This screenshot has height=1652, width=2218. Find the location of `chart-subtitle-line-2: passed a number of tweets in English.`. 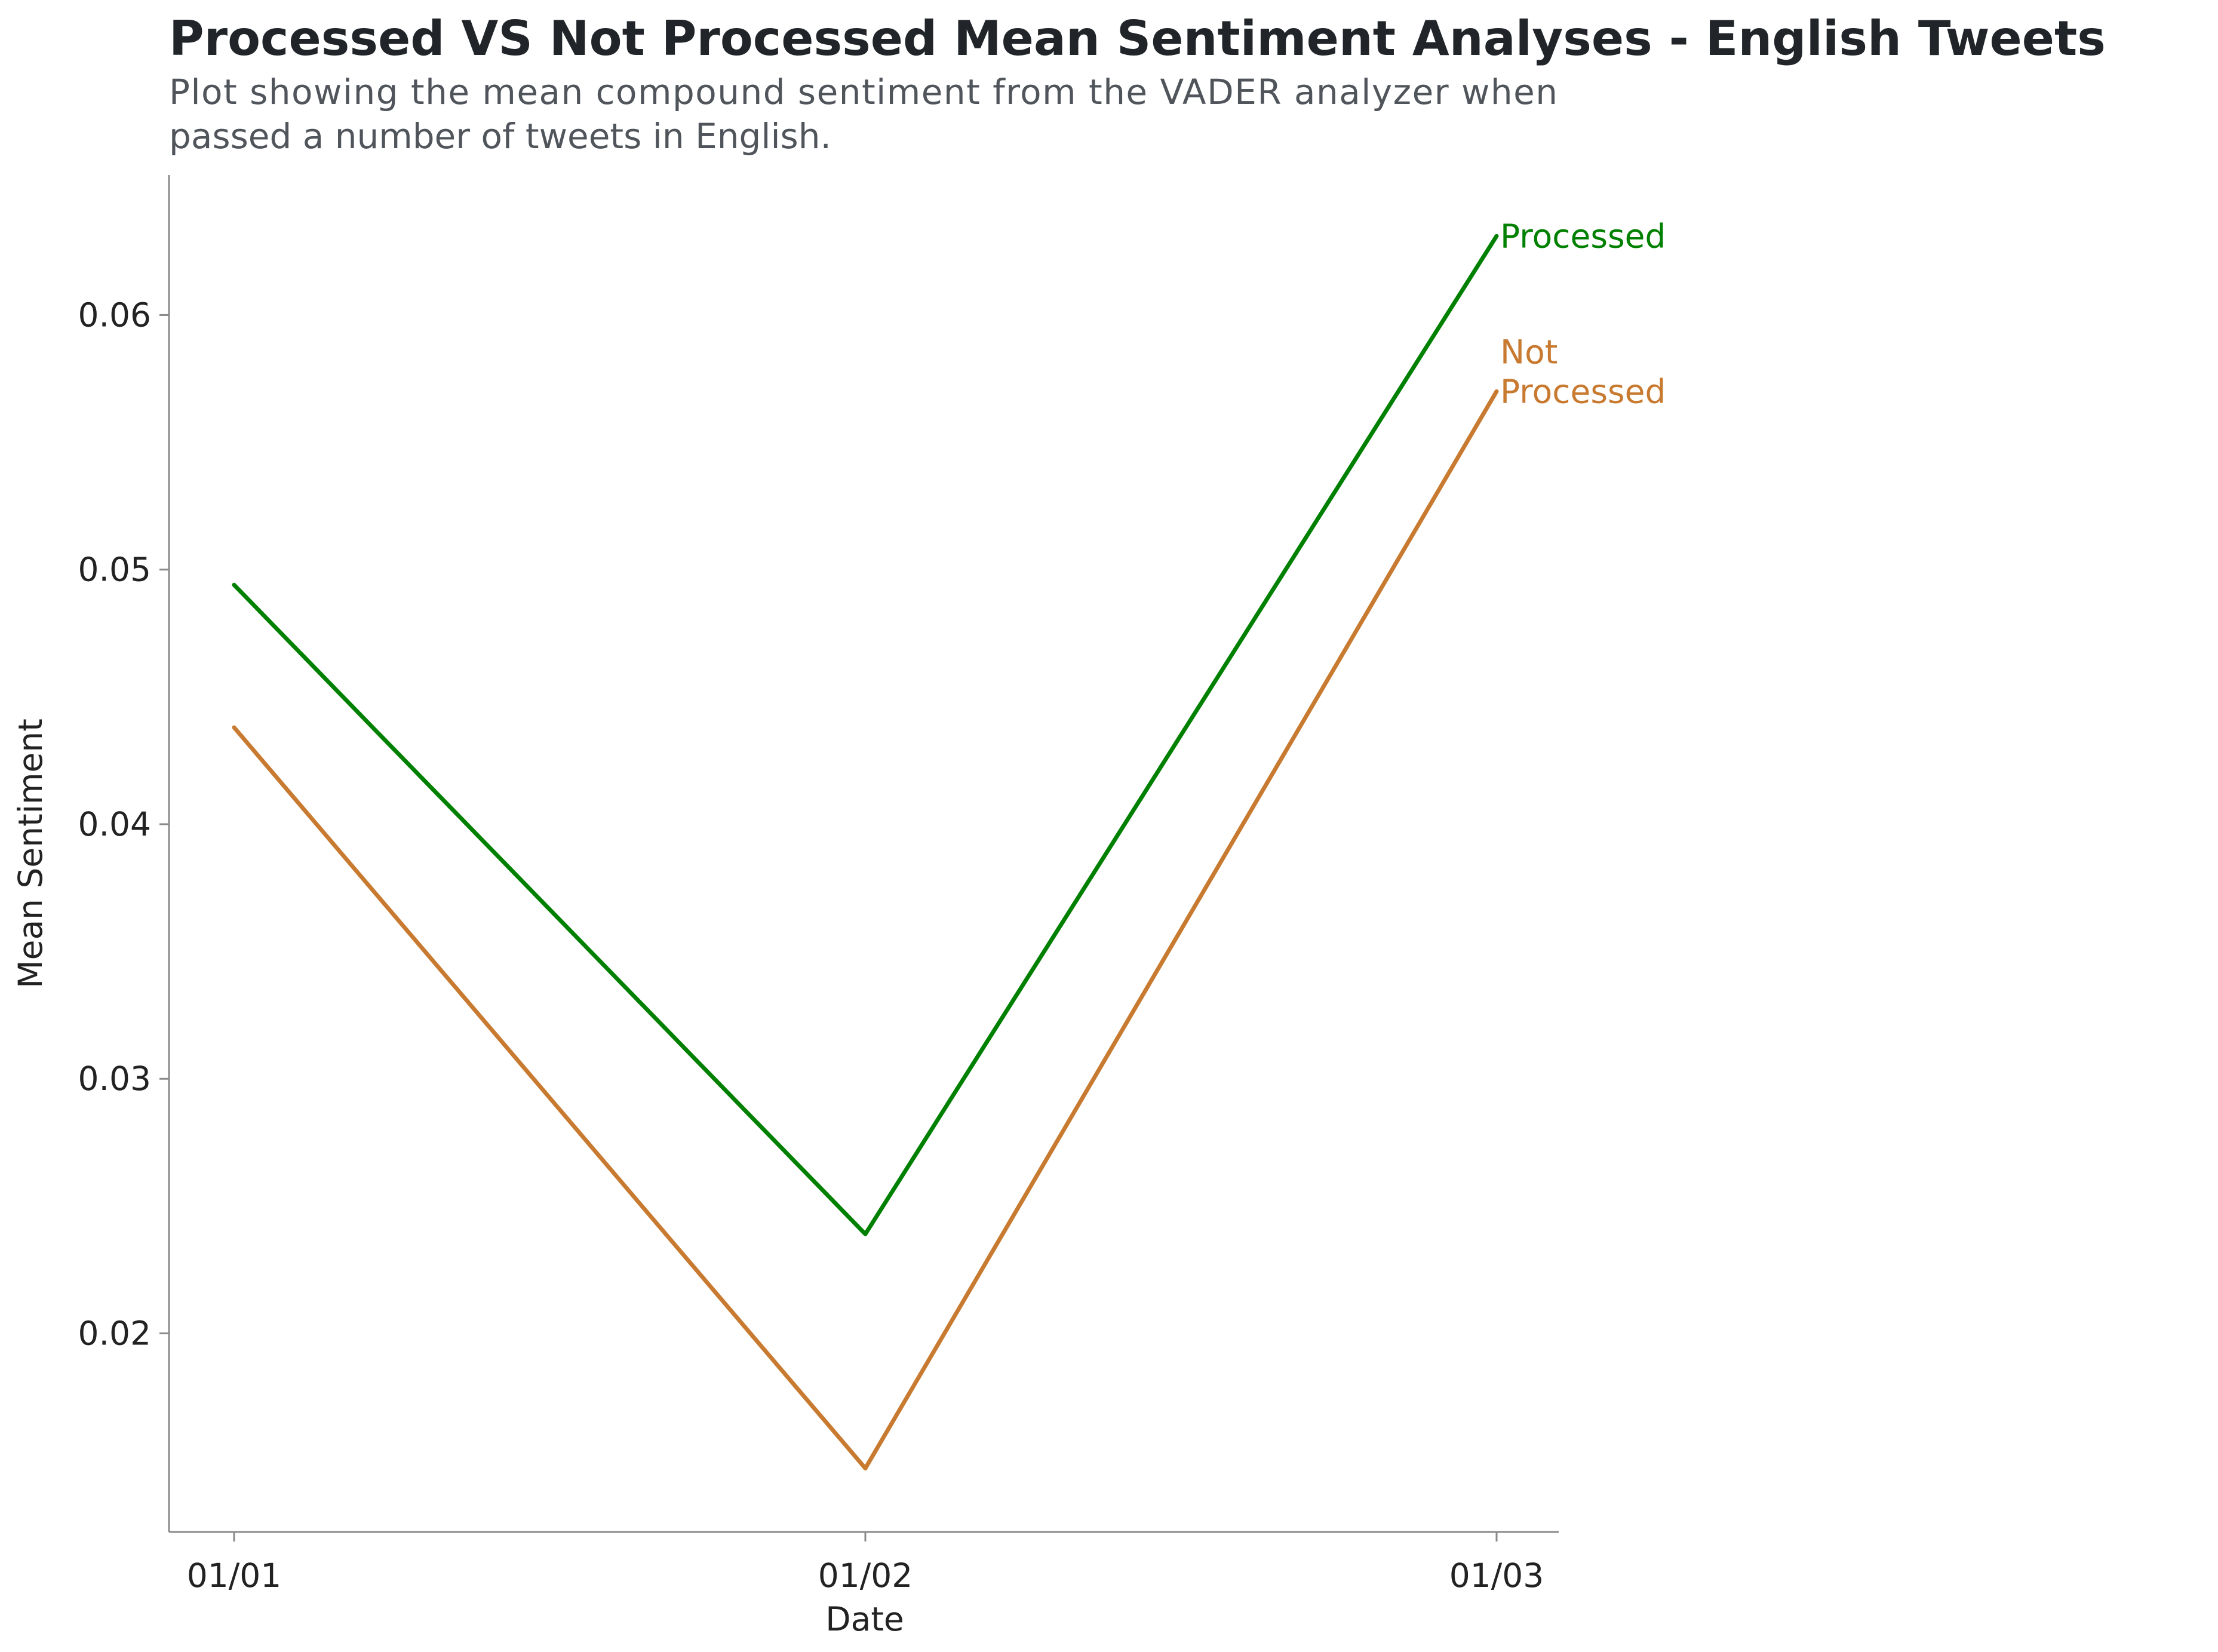

chart-subtitle-line-2: passed a number of tweets in English. is located at coordinates (500, 136).